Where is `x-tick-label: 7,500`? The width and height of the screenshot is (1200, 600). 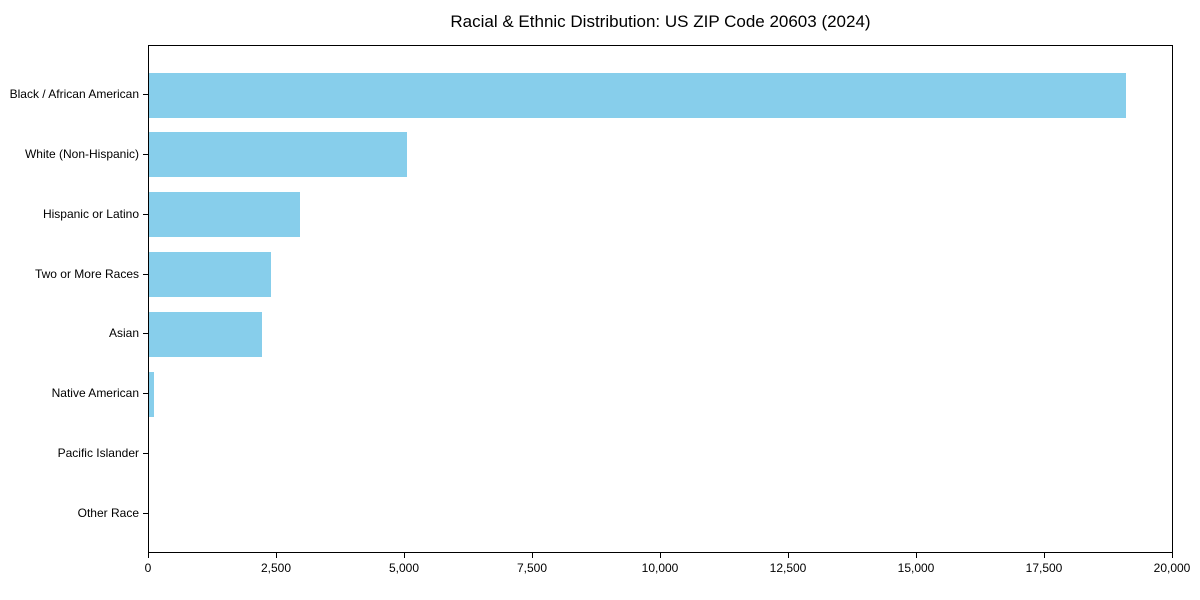
x-tick-label: 7,500 is located at coordinates (532, 568).